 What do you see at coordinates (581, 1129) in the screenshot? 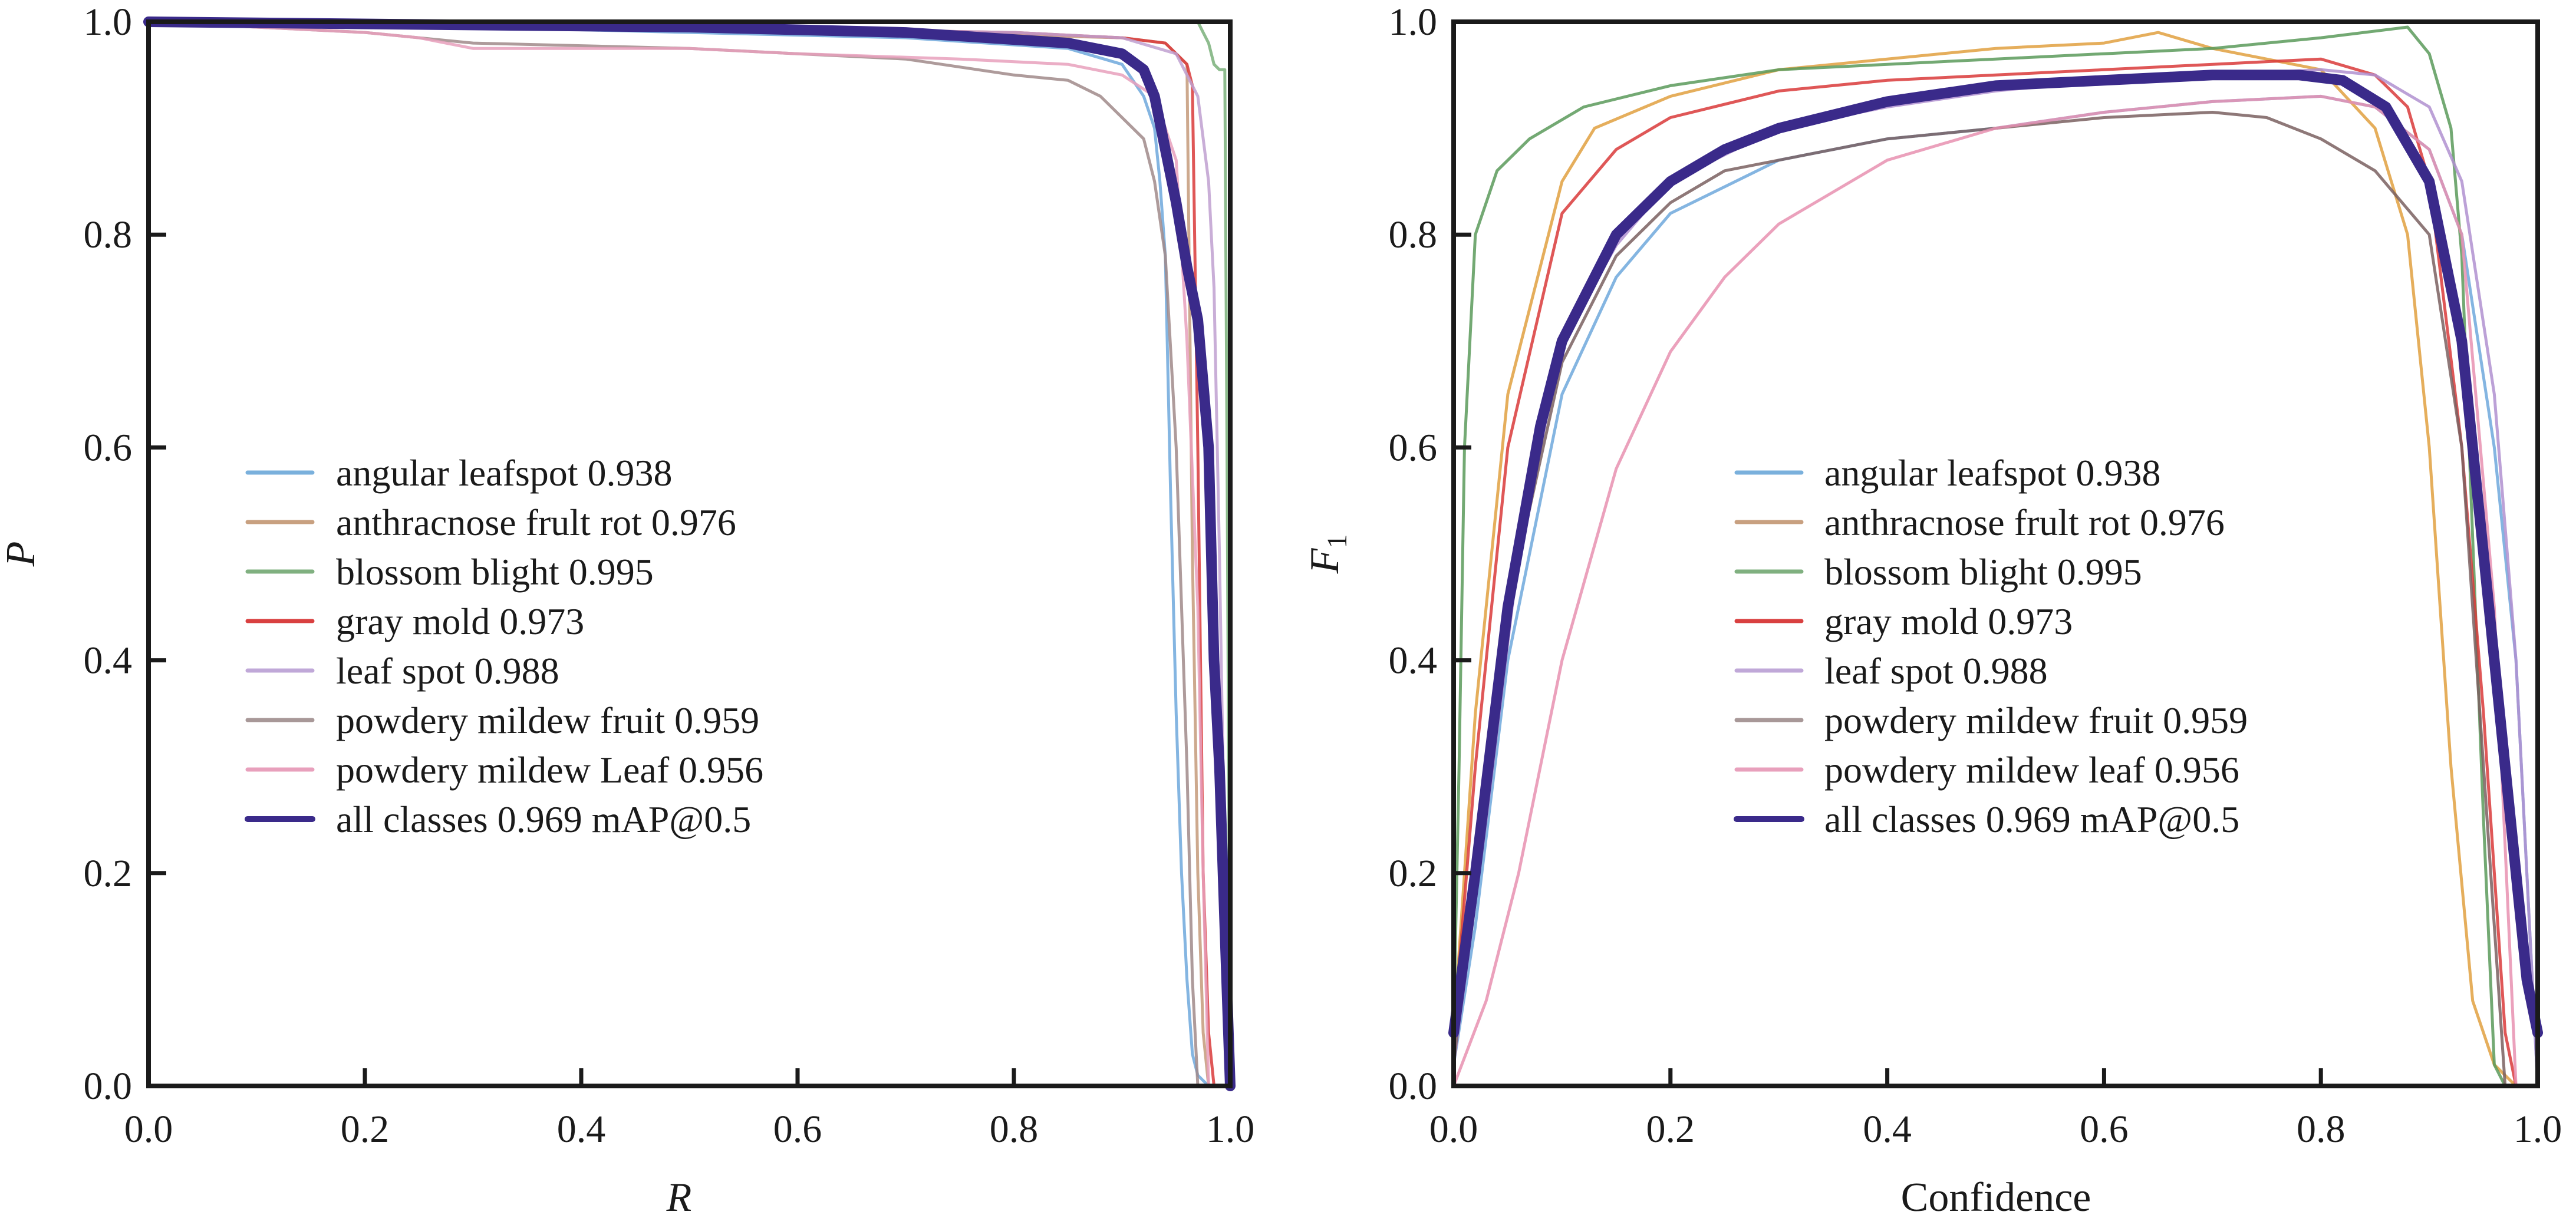
I see `pr-x-tick-label: 0.4` at bounding box center [581, 1129].